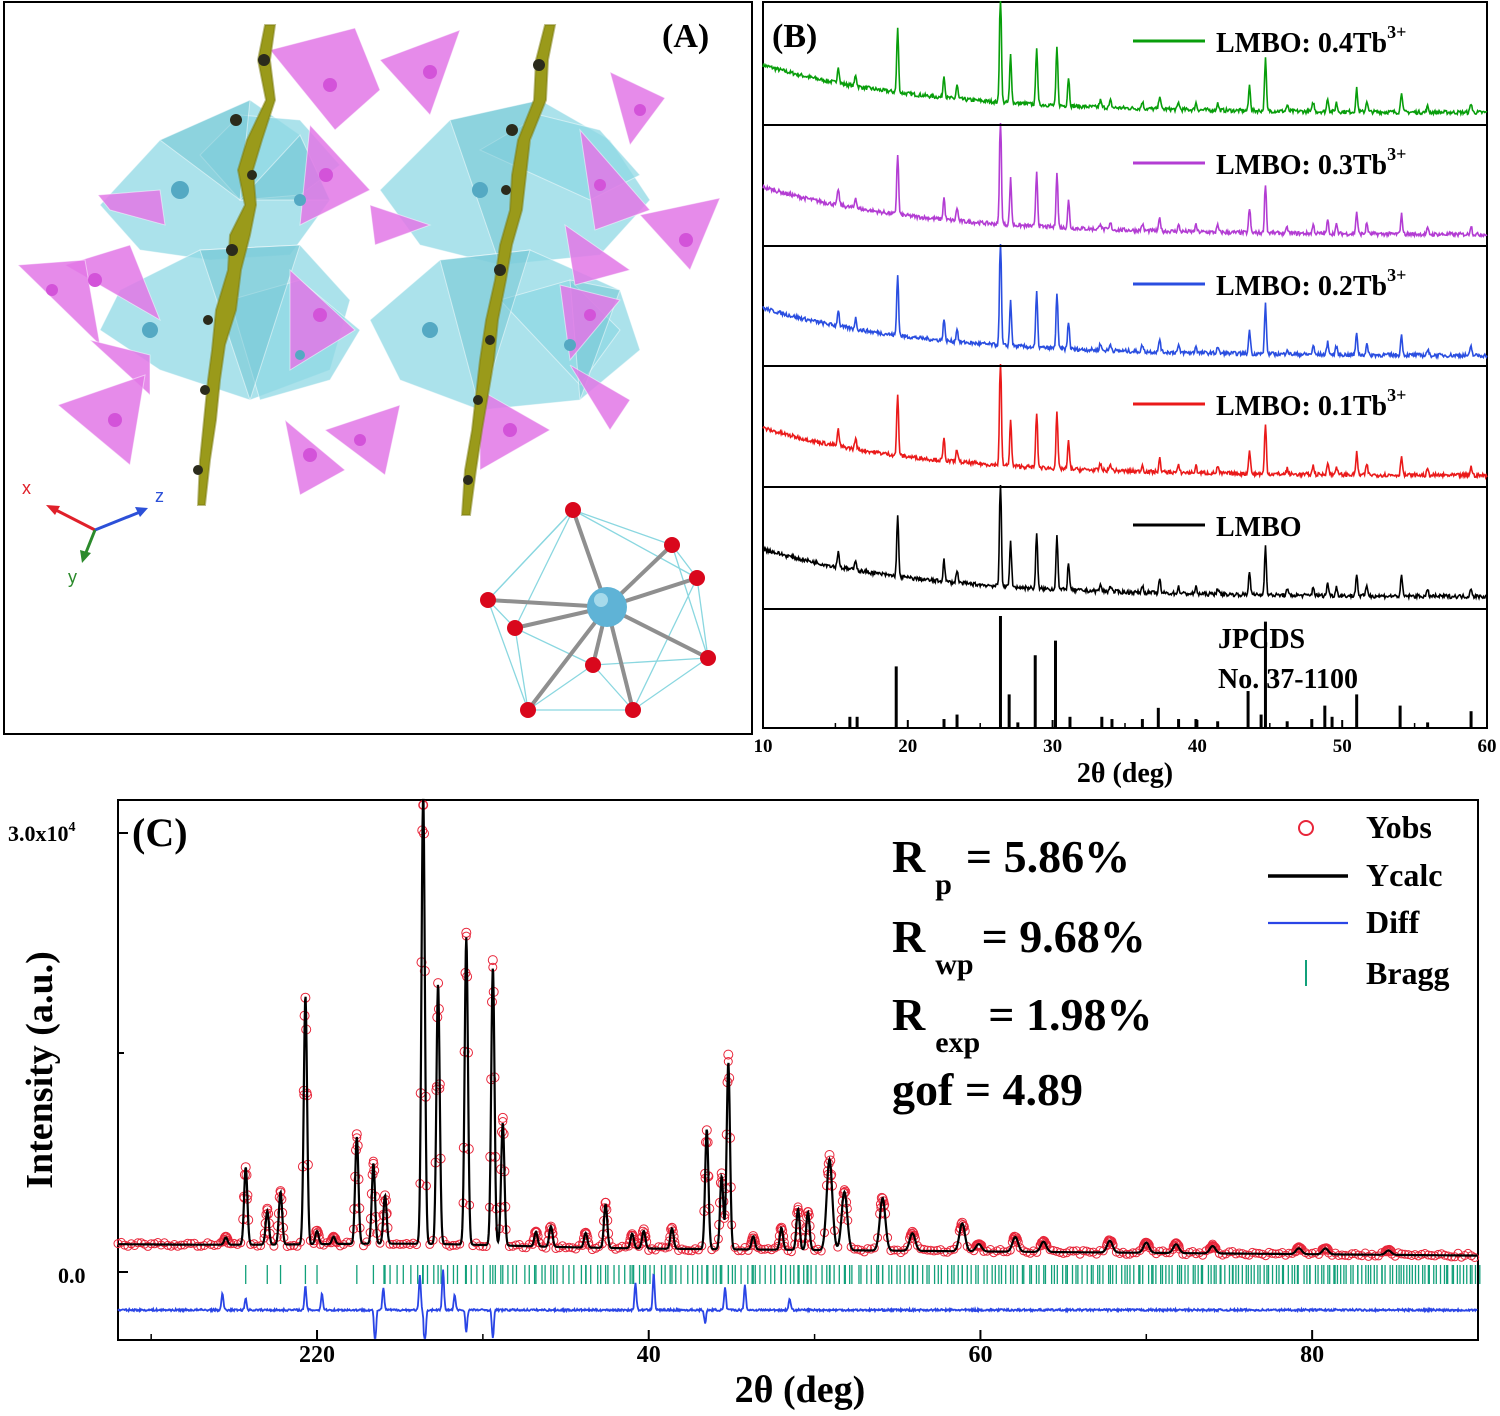 The image size is (1500, 1416). Describe the element at coordinates (1342, 746) in the screenshot. I see `b-xtick-label: 50` at that location.